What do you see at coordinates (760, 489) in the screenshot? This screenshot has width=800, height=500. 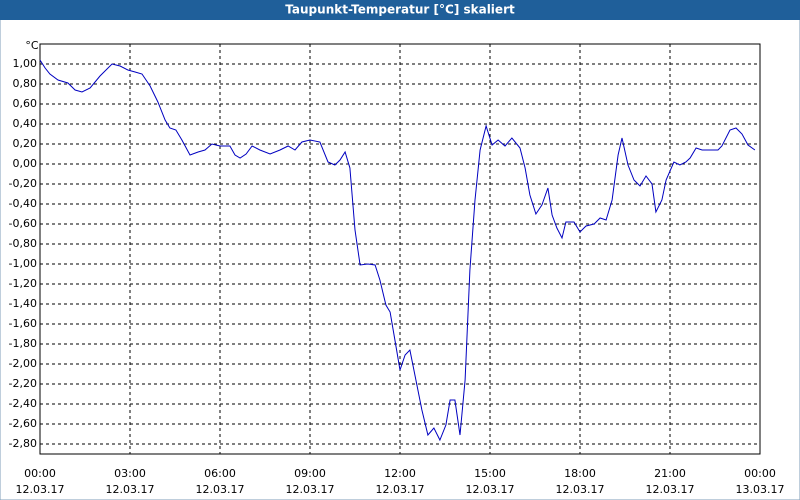 I see `x-tick-date: 13.03.17` at bounding box center [760, 489].